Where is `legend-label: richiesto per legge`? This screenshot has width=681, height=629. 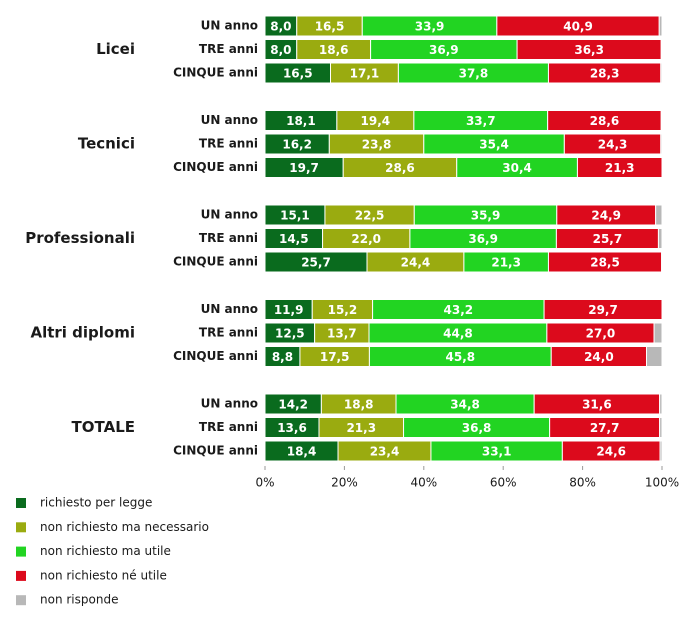
legend-label: richiesto per legge is located at coordinates (96, 503).